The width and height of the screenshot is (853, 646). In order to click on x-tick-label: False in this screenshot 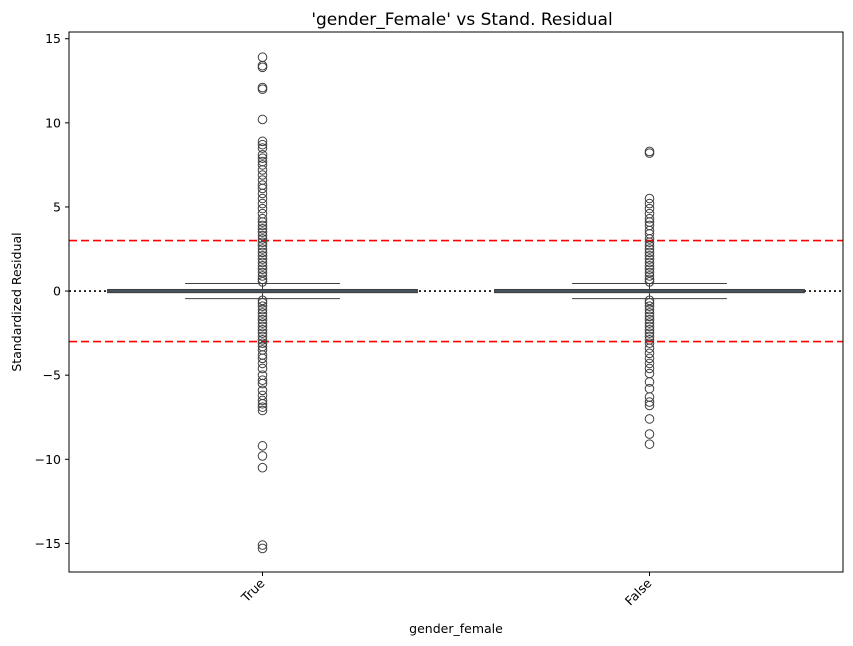, I will do `click(638, 591)`.